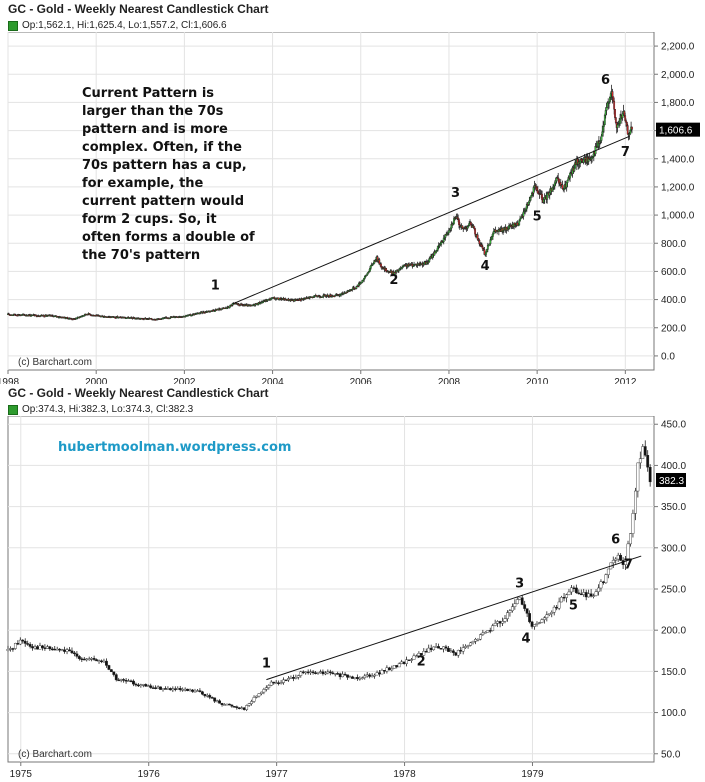  Describe the element at coordinates (100, 409) in the screenshot. I see `chart2-ohlc-readout: Op:374.3, Hi:382.3, Lo:374.3, Cl:382.3` at that location.